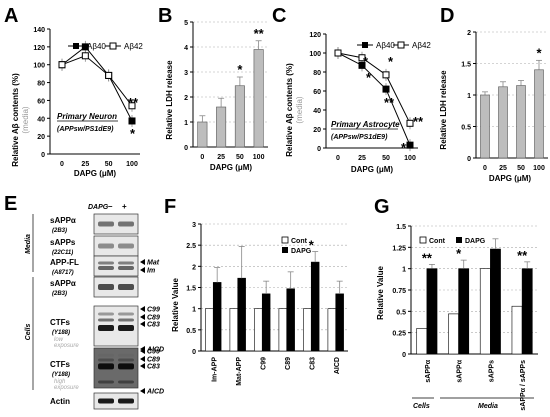  I want to click on section-media: Media, so click(28, 244).